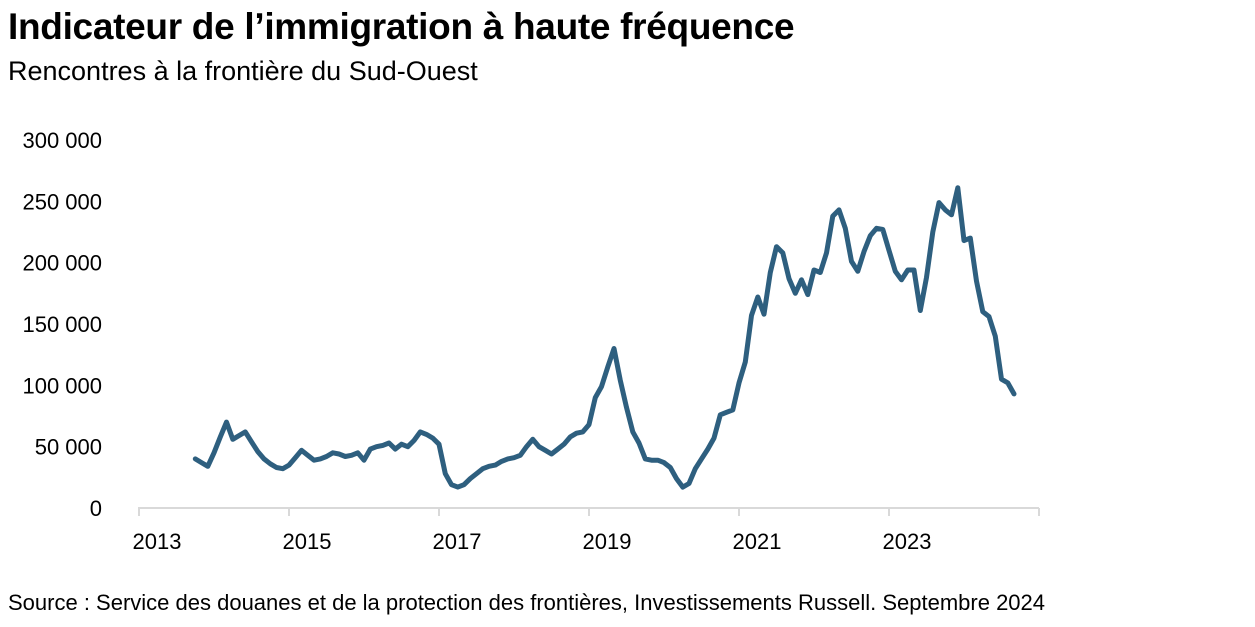 The image size is (1255, 627). What do you see at coordinates (62, 140) in the screenshot?
I see `y-tick-label: 300 000` at bounding box center [62, 140].